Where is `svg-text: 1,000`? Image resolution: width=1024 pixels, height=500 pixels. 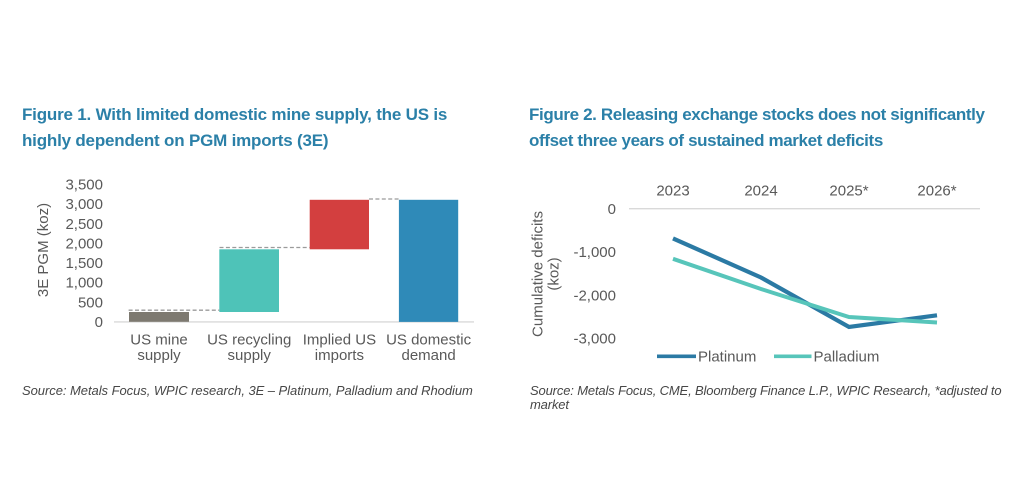 svg-text: 1,000 is located at coordinates (84, 283).